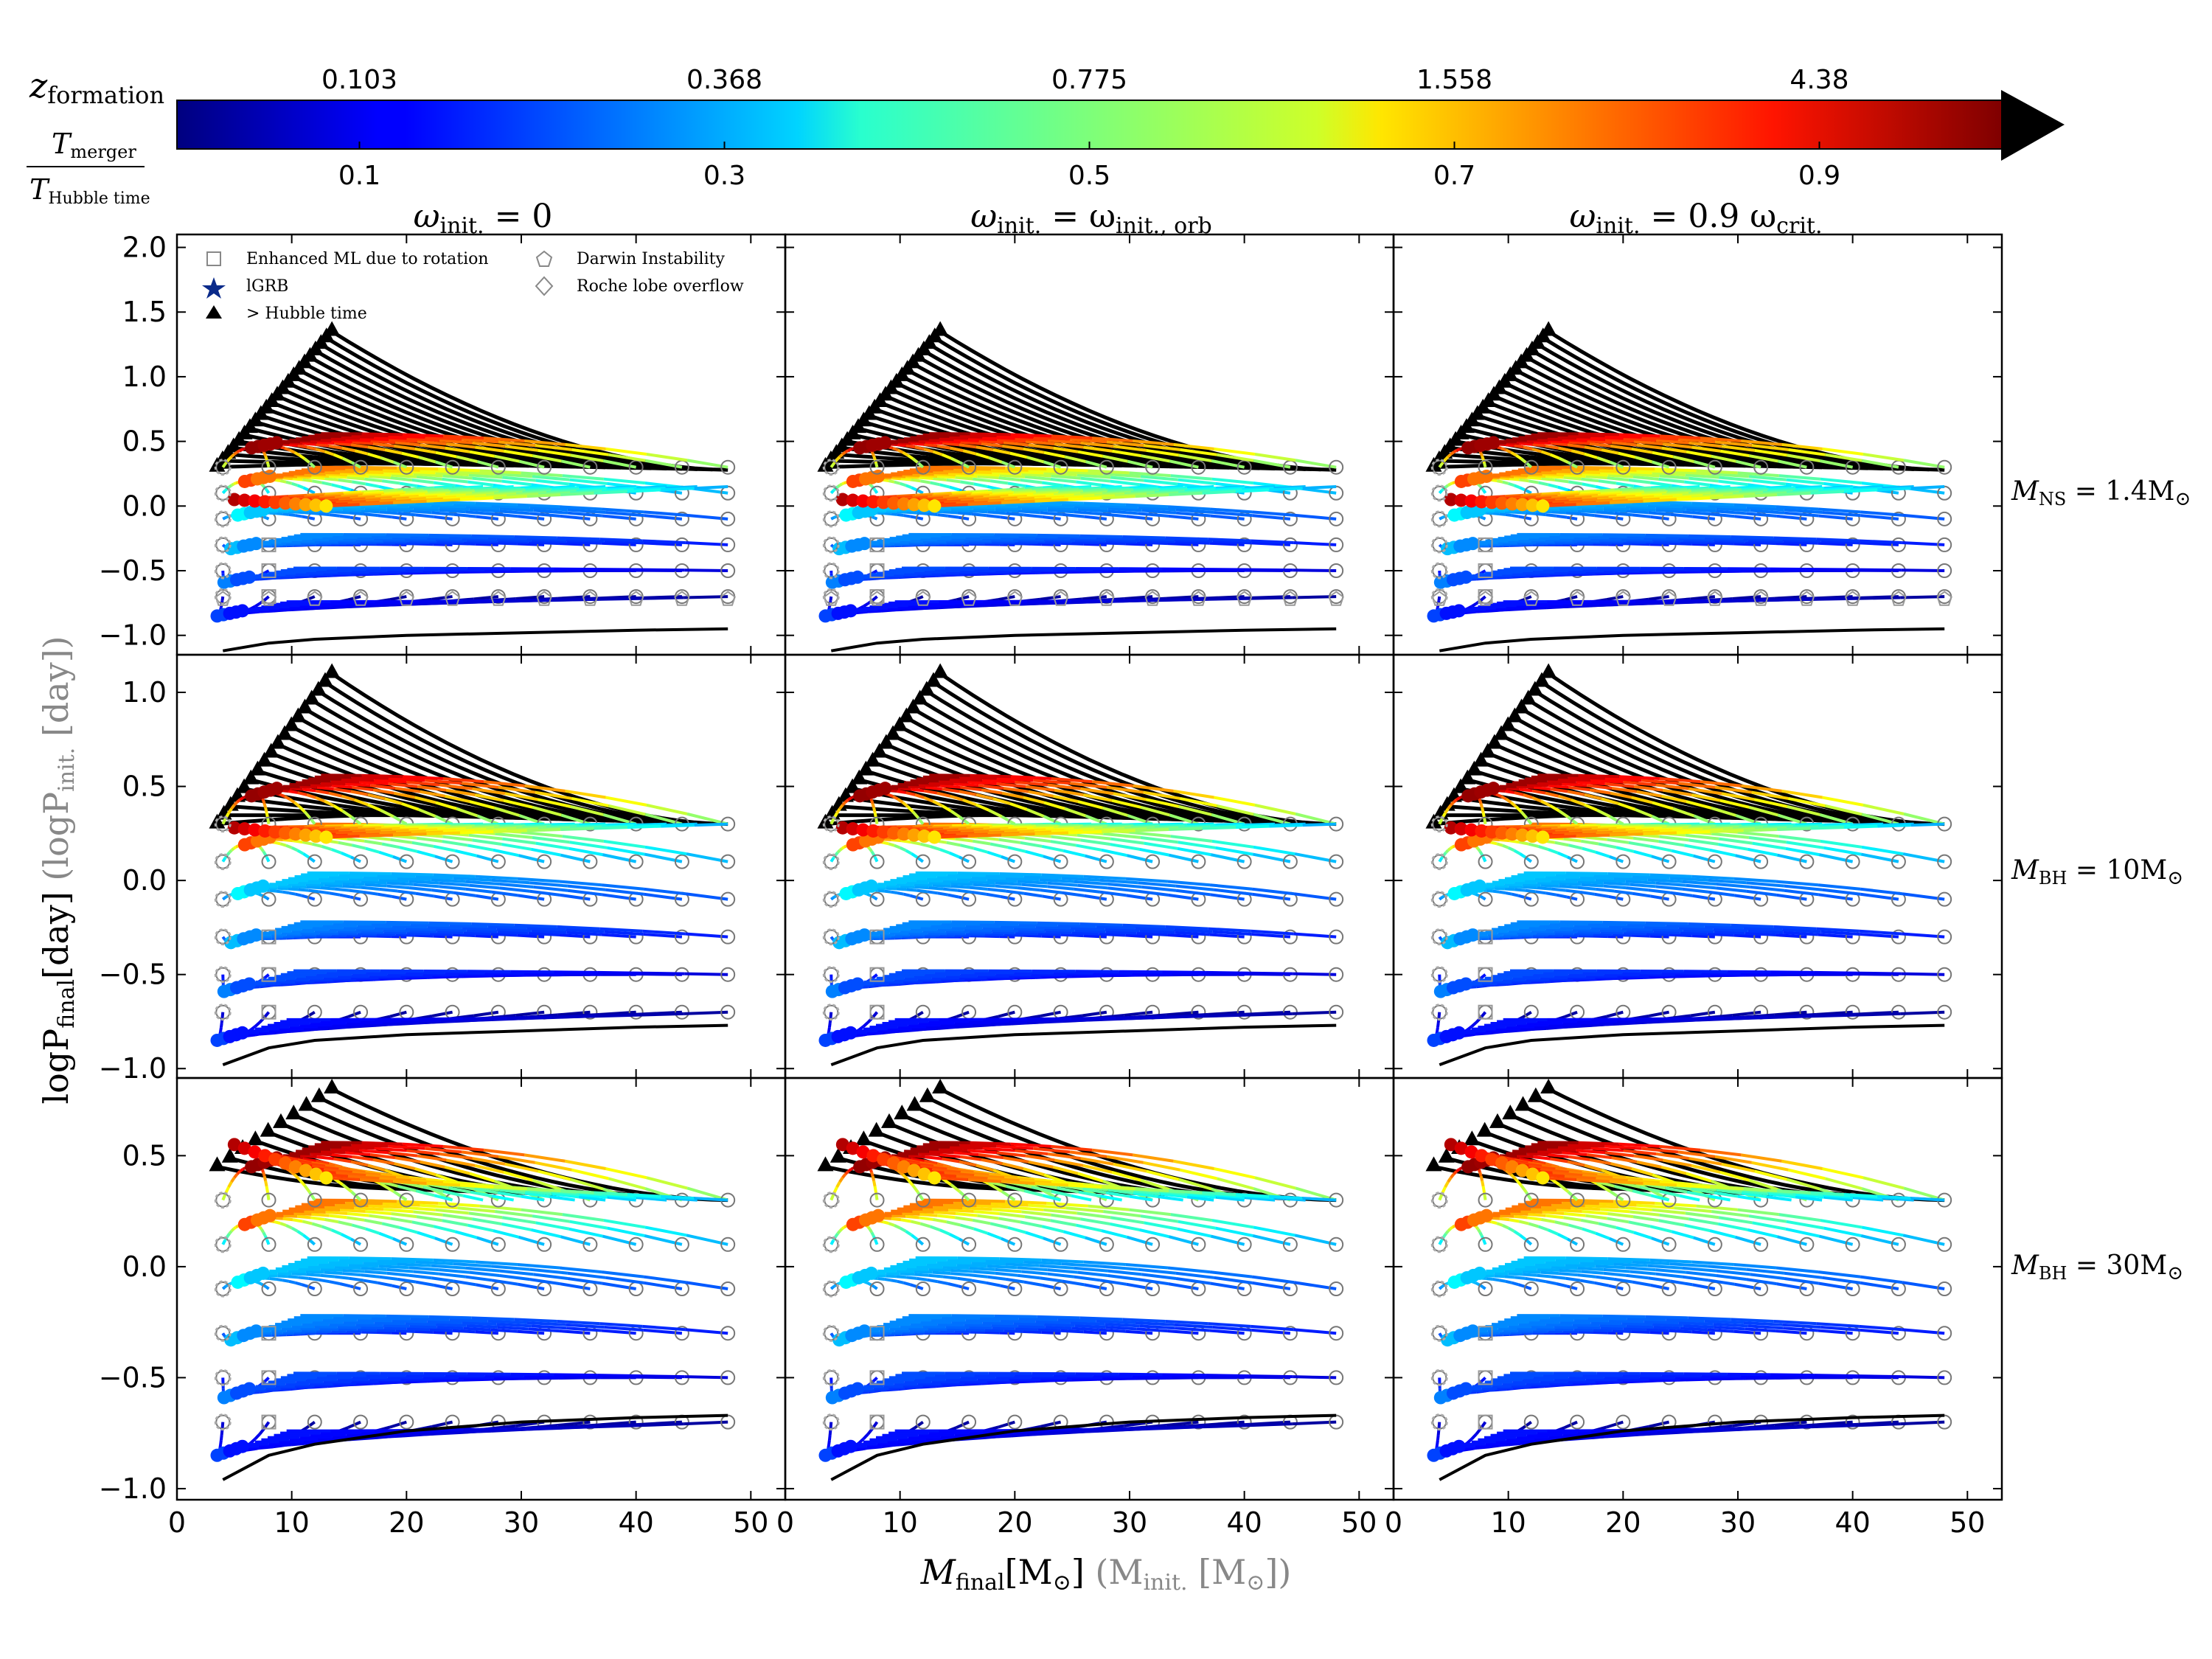 This screenshot has height=1659, width=2212. Describe the element at coordinates (1106, 1574) in the screenshot. I see `x-axis-label: Mfinal[M⊙] (Minit. [M⊙])` at that location.